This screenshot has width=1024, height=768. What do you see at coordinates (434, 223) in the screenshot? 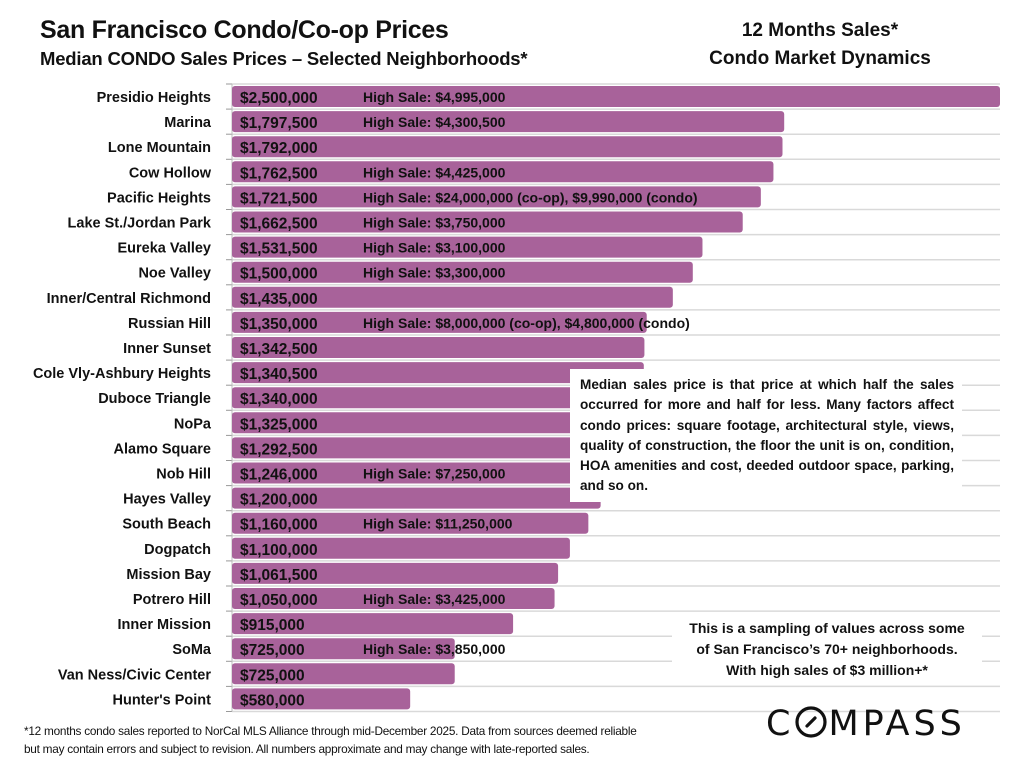
I see `high-sale-label: High Sale: $3,750,000` at bounding box center [434, 223].